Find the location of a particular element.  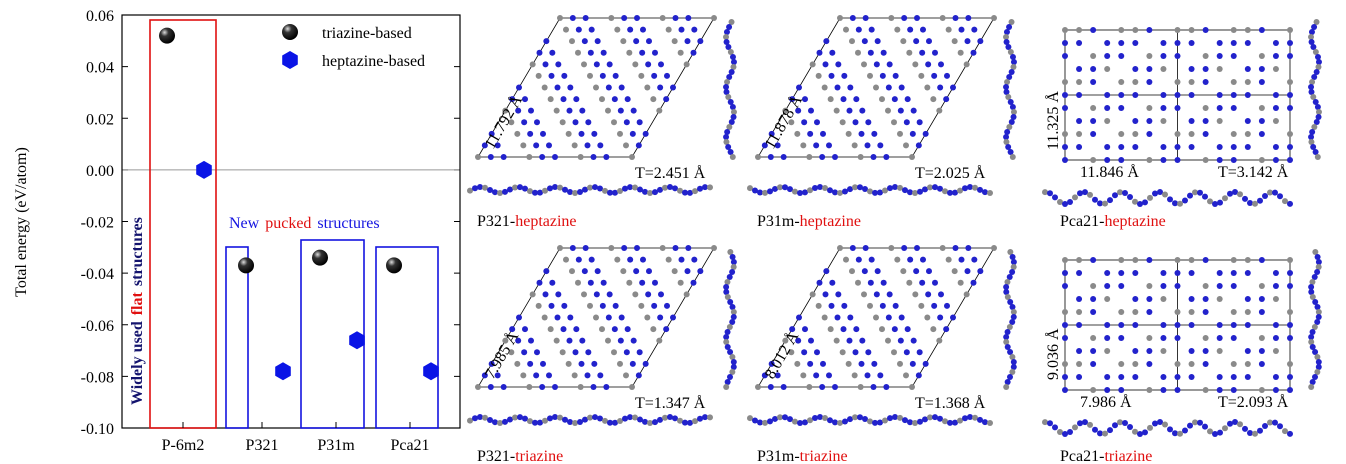

label-part: triazine is located at coordinates (824, 456).